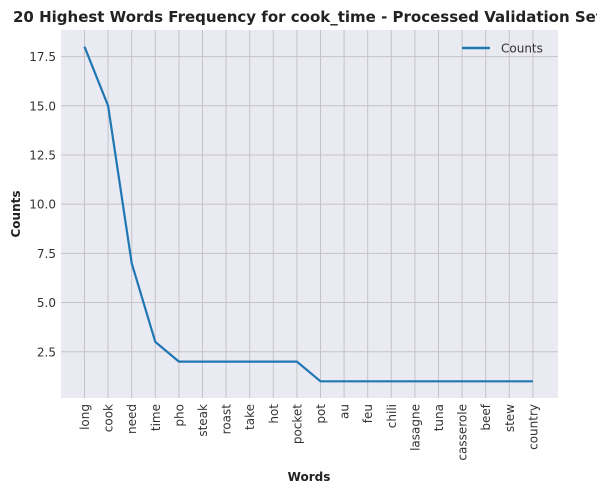 The width and height of the screenshot is (597, 493). I want to click on x-tick-label-time: time, so click(156, 417).